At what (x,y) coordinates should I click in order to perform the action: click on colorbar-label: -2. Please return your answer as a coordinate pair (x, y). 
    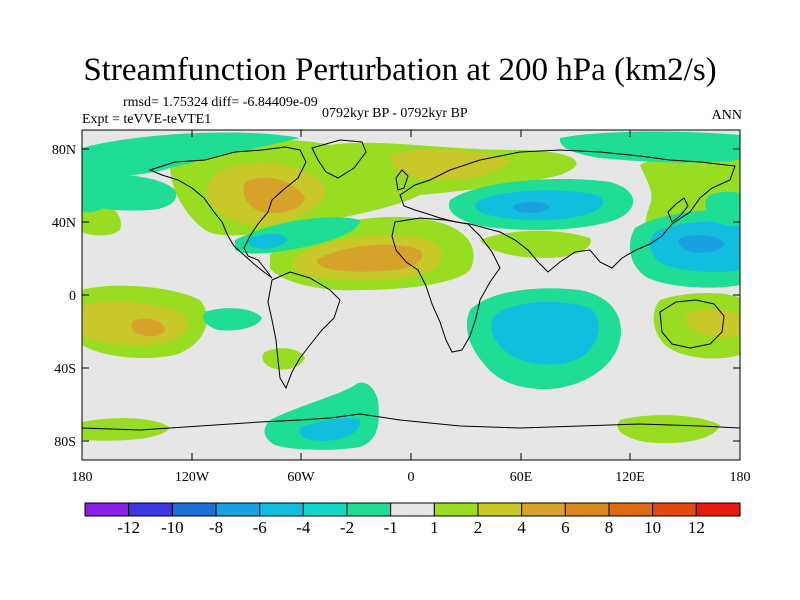
    Looking at the image, I should click on (347, 527).